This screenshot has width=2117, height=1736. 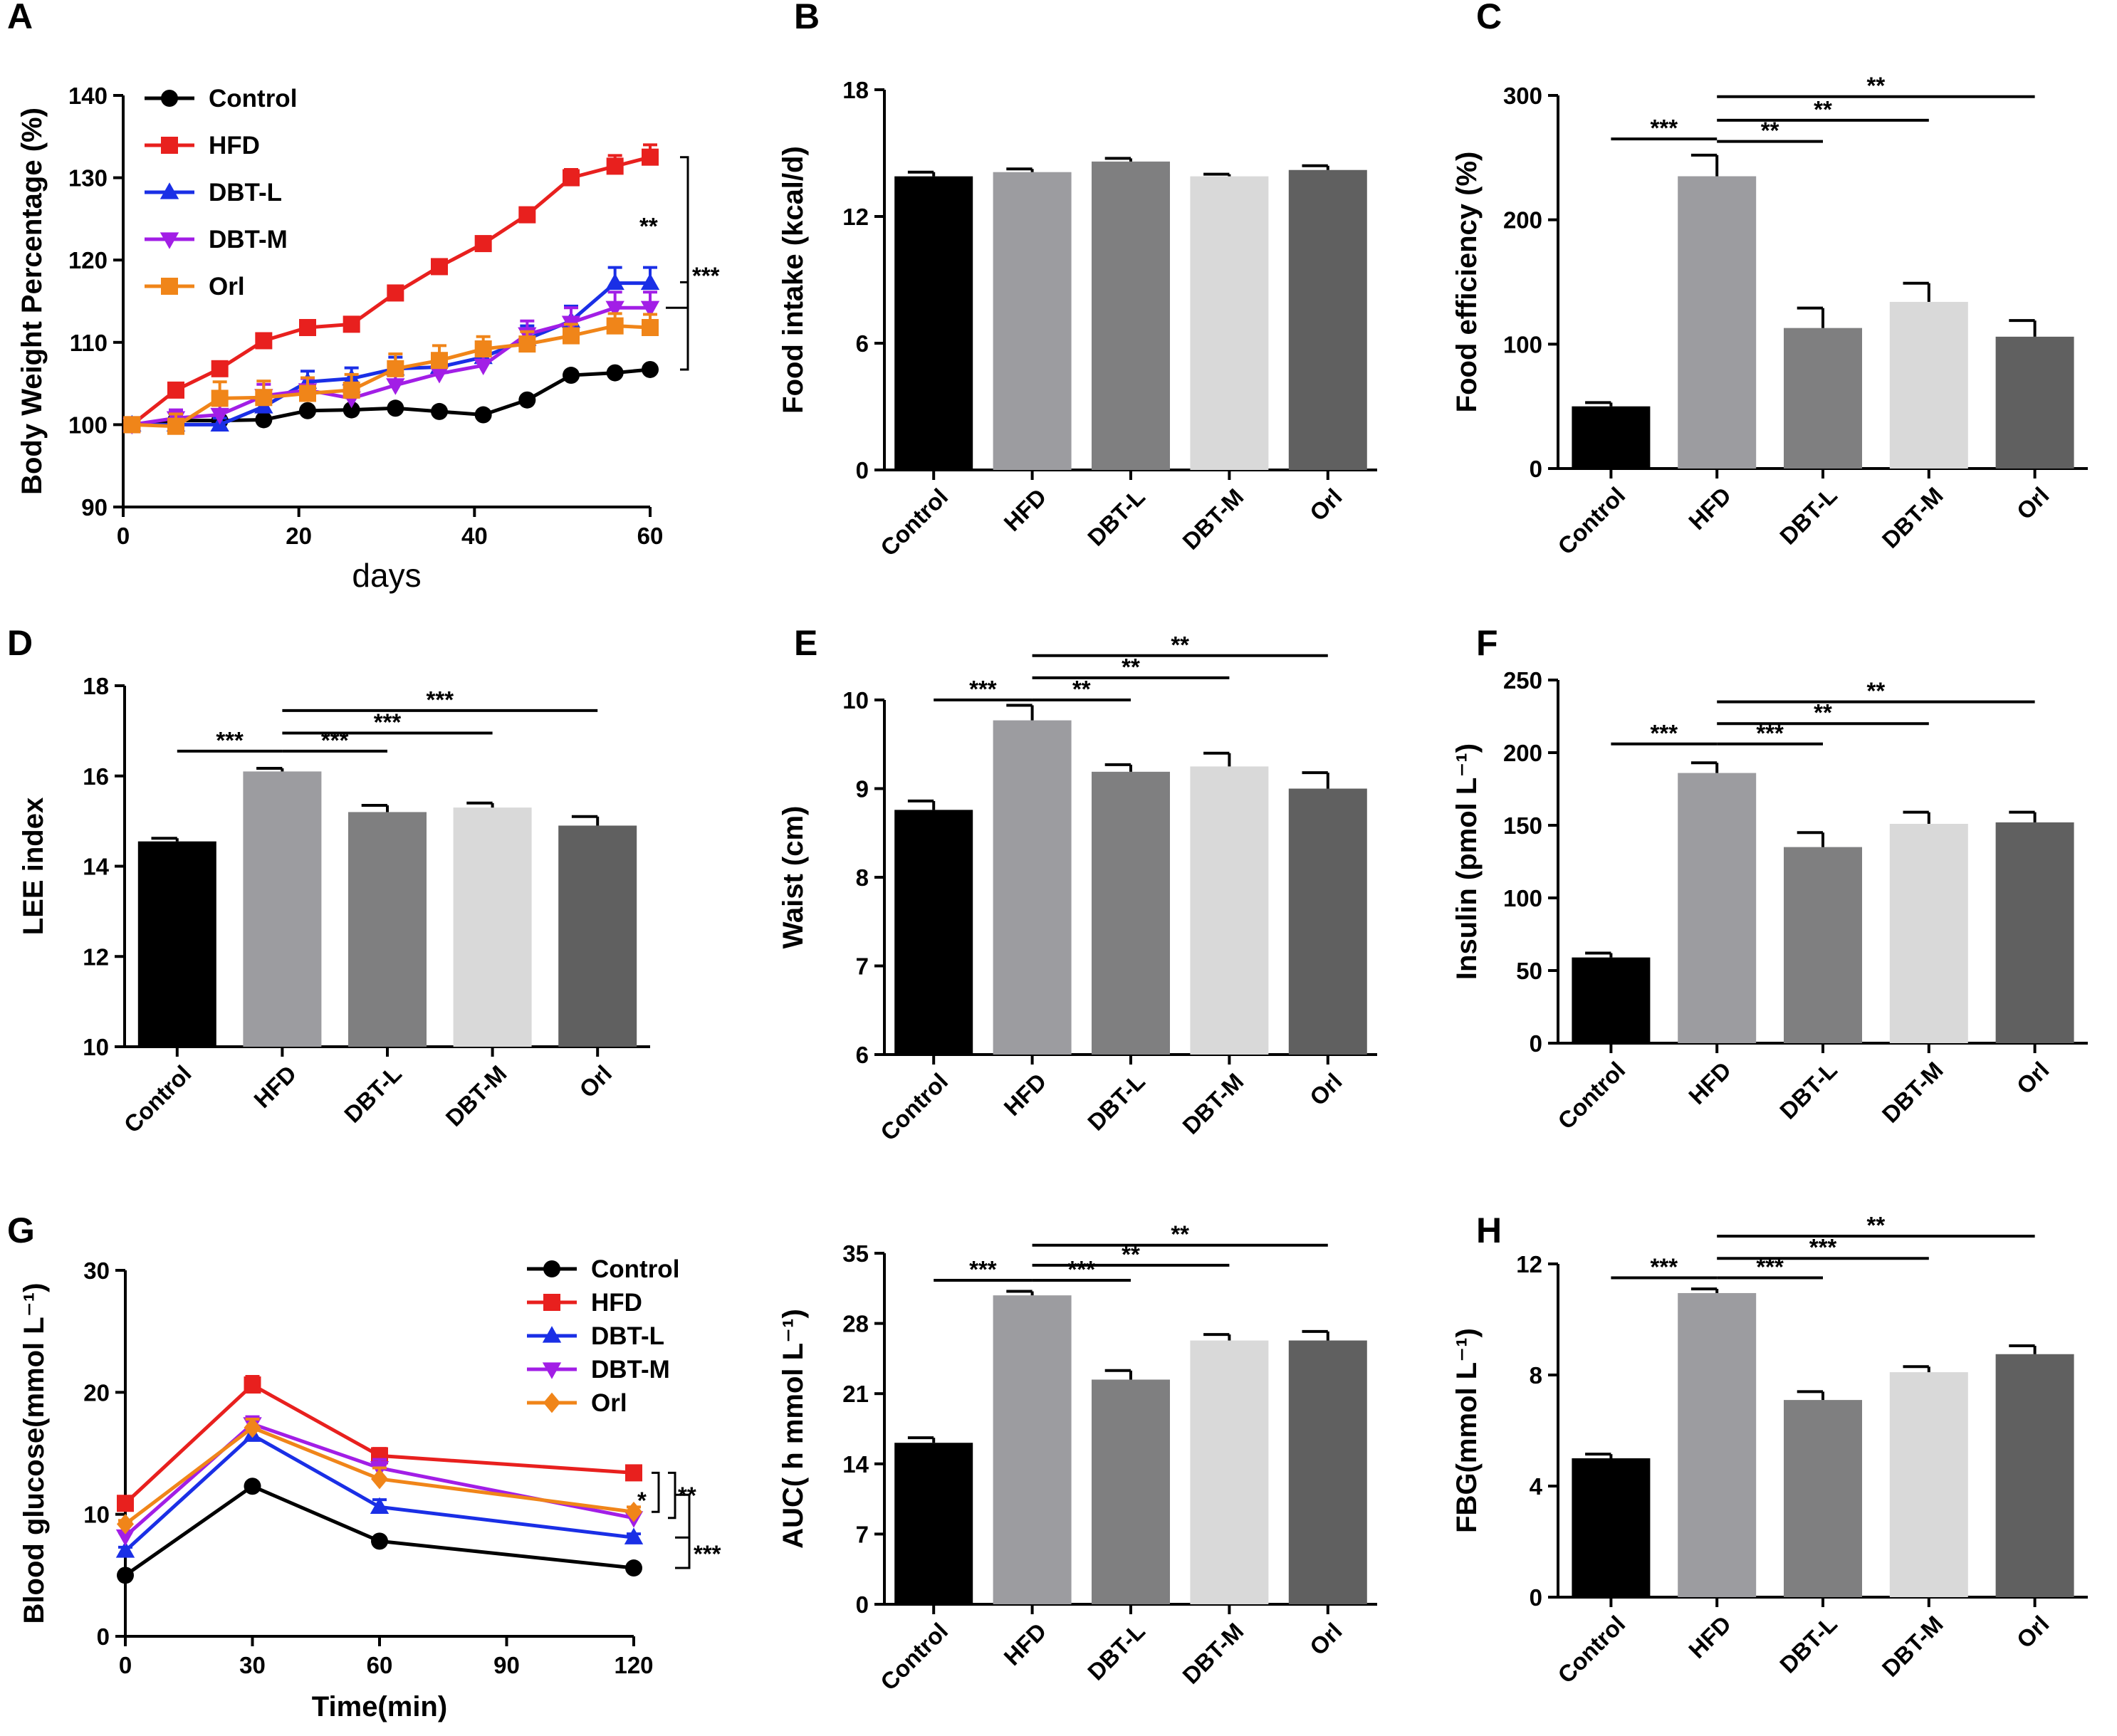 What do you see at coordinates (379, 1531) in the screenshot?
I see `series-Control` at bounding box center [379, 1531].